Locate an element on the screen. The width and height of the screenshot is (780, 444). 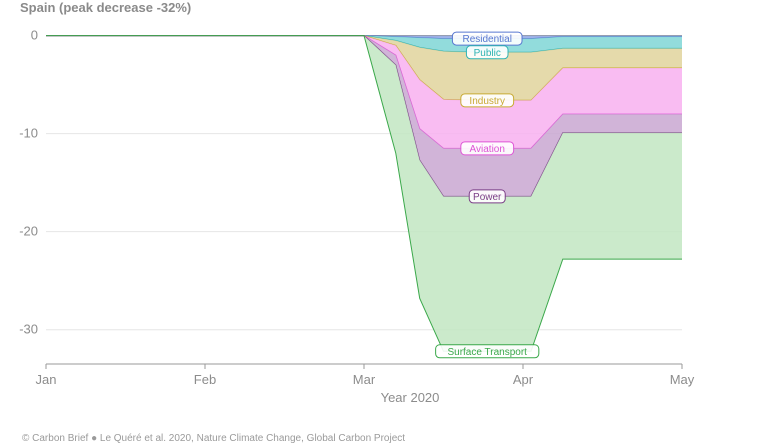
area-industry is located at coordinates (364, 68).